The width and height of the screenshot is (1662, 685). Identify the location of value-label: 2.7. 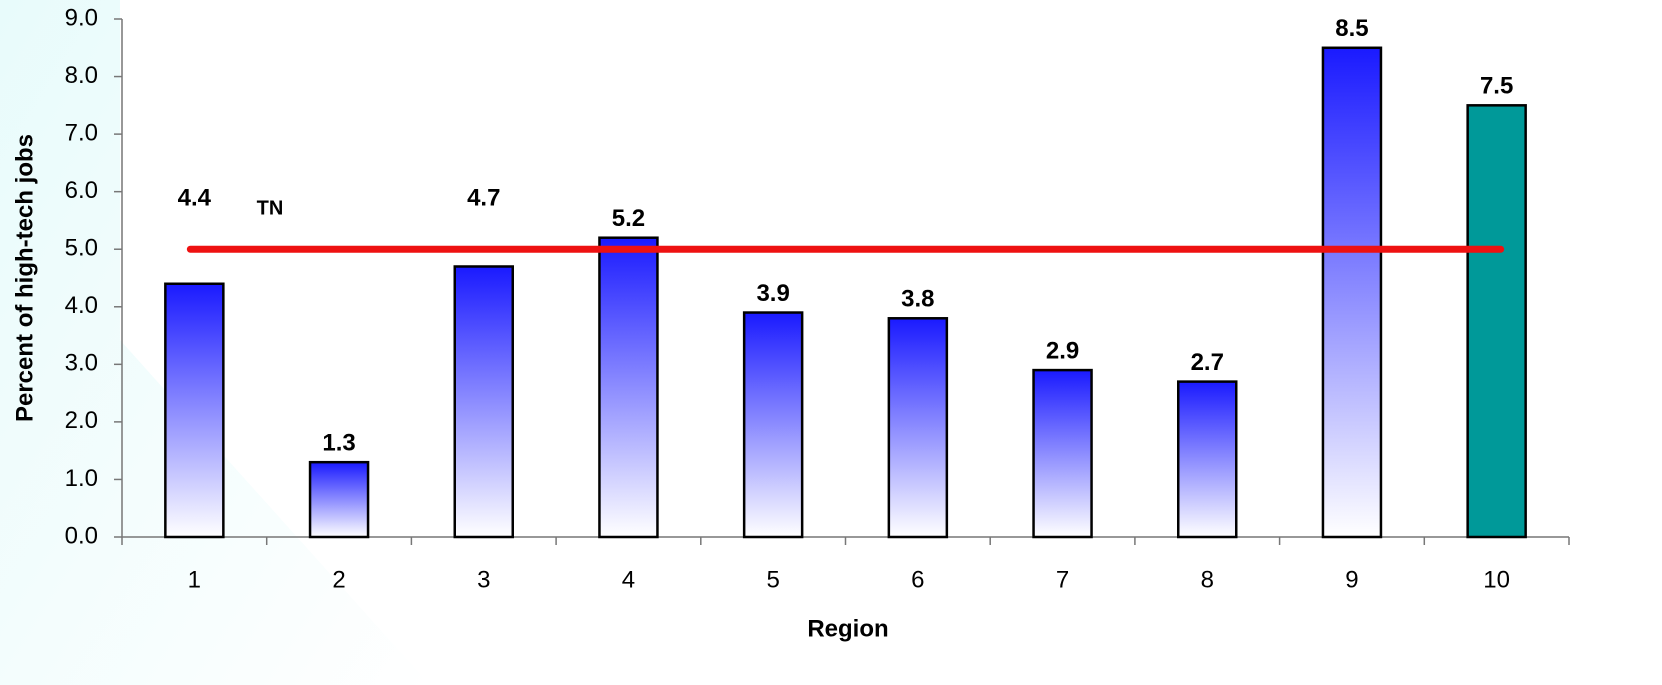
(1207, 362).